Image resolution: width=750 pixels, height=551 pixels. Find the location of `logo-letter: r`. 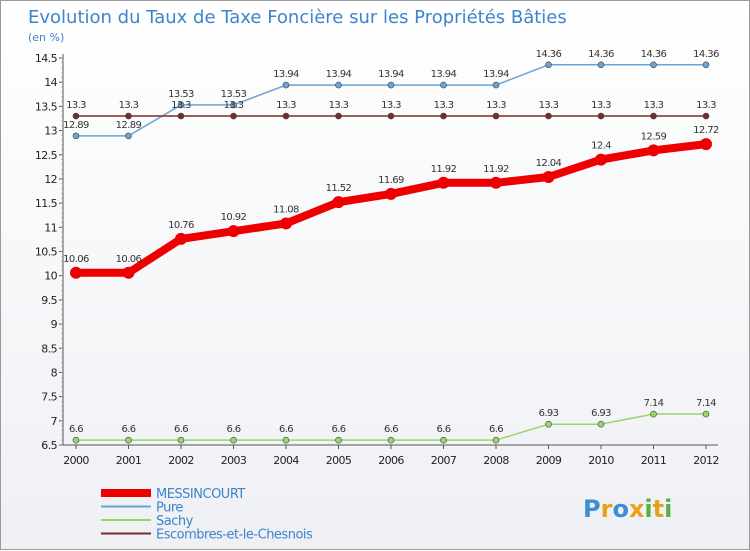

logo-letter: r is located at coordinates (607, 509).